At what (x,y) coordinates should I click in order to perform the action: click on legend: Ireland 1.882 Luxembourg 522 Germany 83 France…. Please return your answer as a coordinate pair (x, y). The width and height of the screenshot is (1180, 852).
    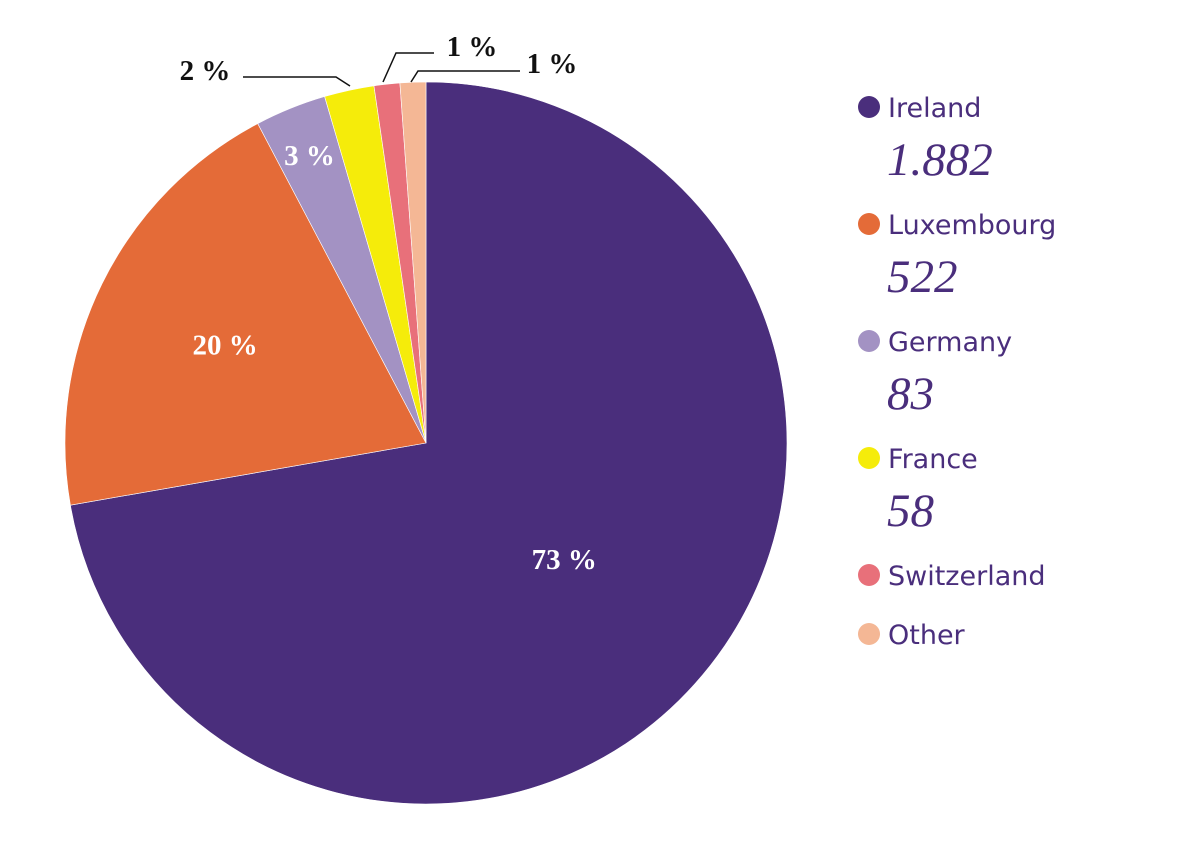
    Looking at the image, I should click on (957, 372).